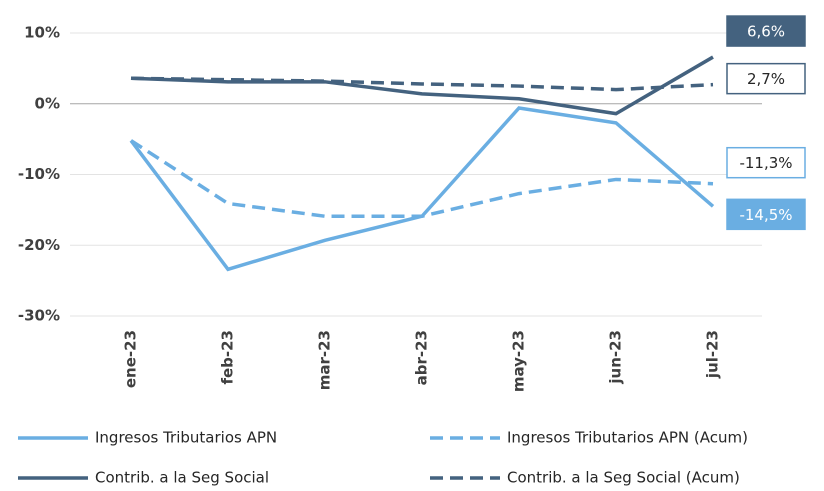 The image size is (824, 491). I want to click on legend-label: Ingresos Tributarios APN, so click(186, 438).